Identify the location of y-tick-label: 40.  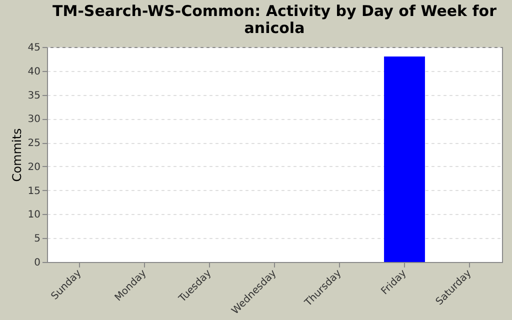
(34, 72).